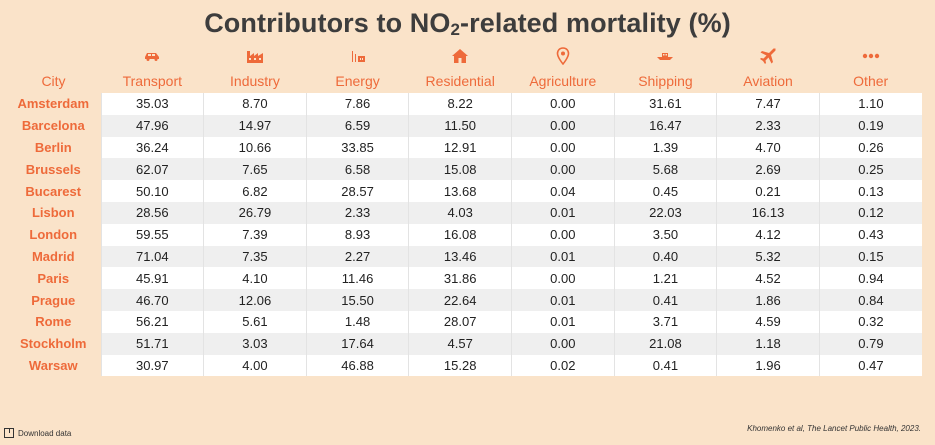 The image size is (935, 445). Describe the element at coordinates (768, 365) in the screenshot. I see `cell-aviation: 1.96` at that location.